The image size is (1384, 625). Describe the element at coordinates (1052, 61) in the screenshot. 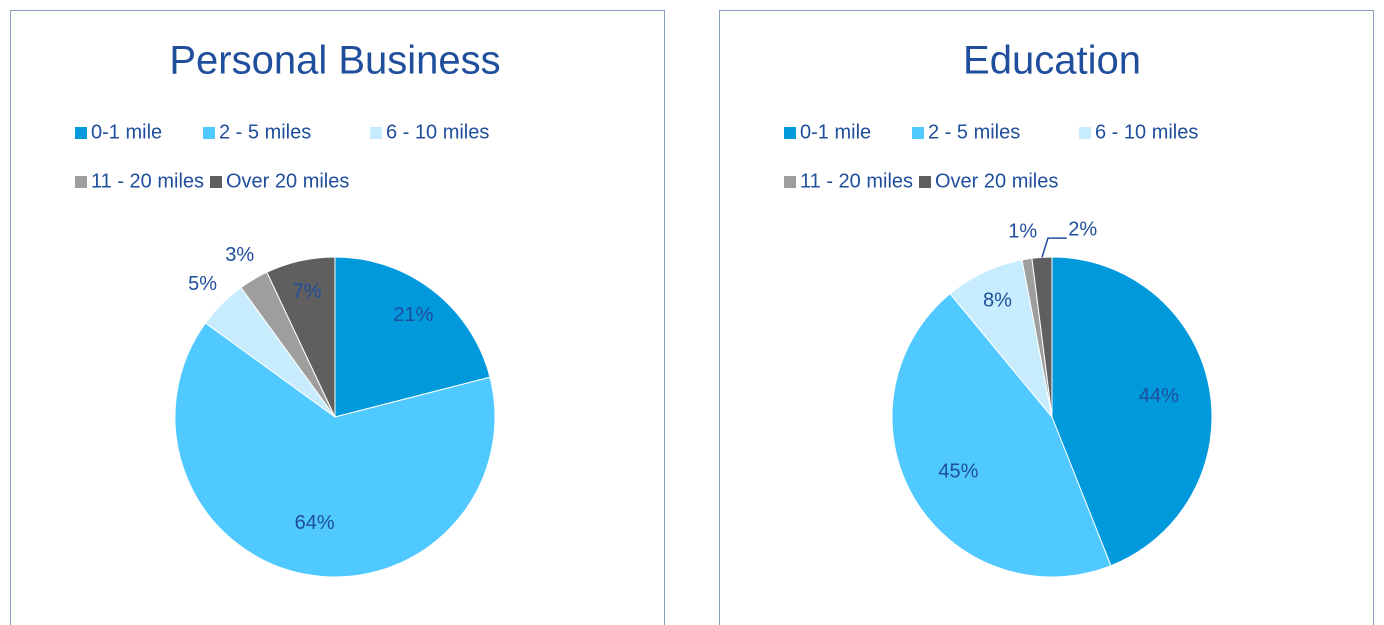

I see `chart-title: Education` at that location.